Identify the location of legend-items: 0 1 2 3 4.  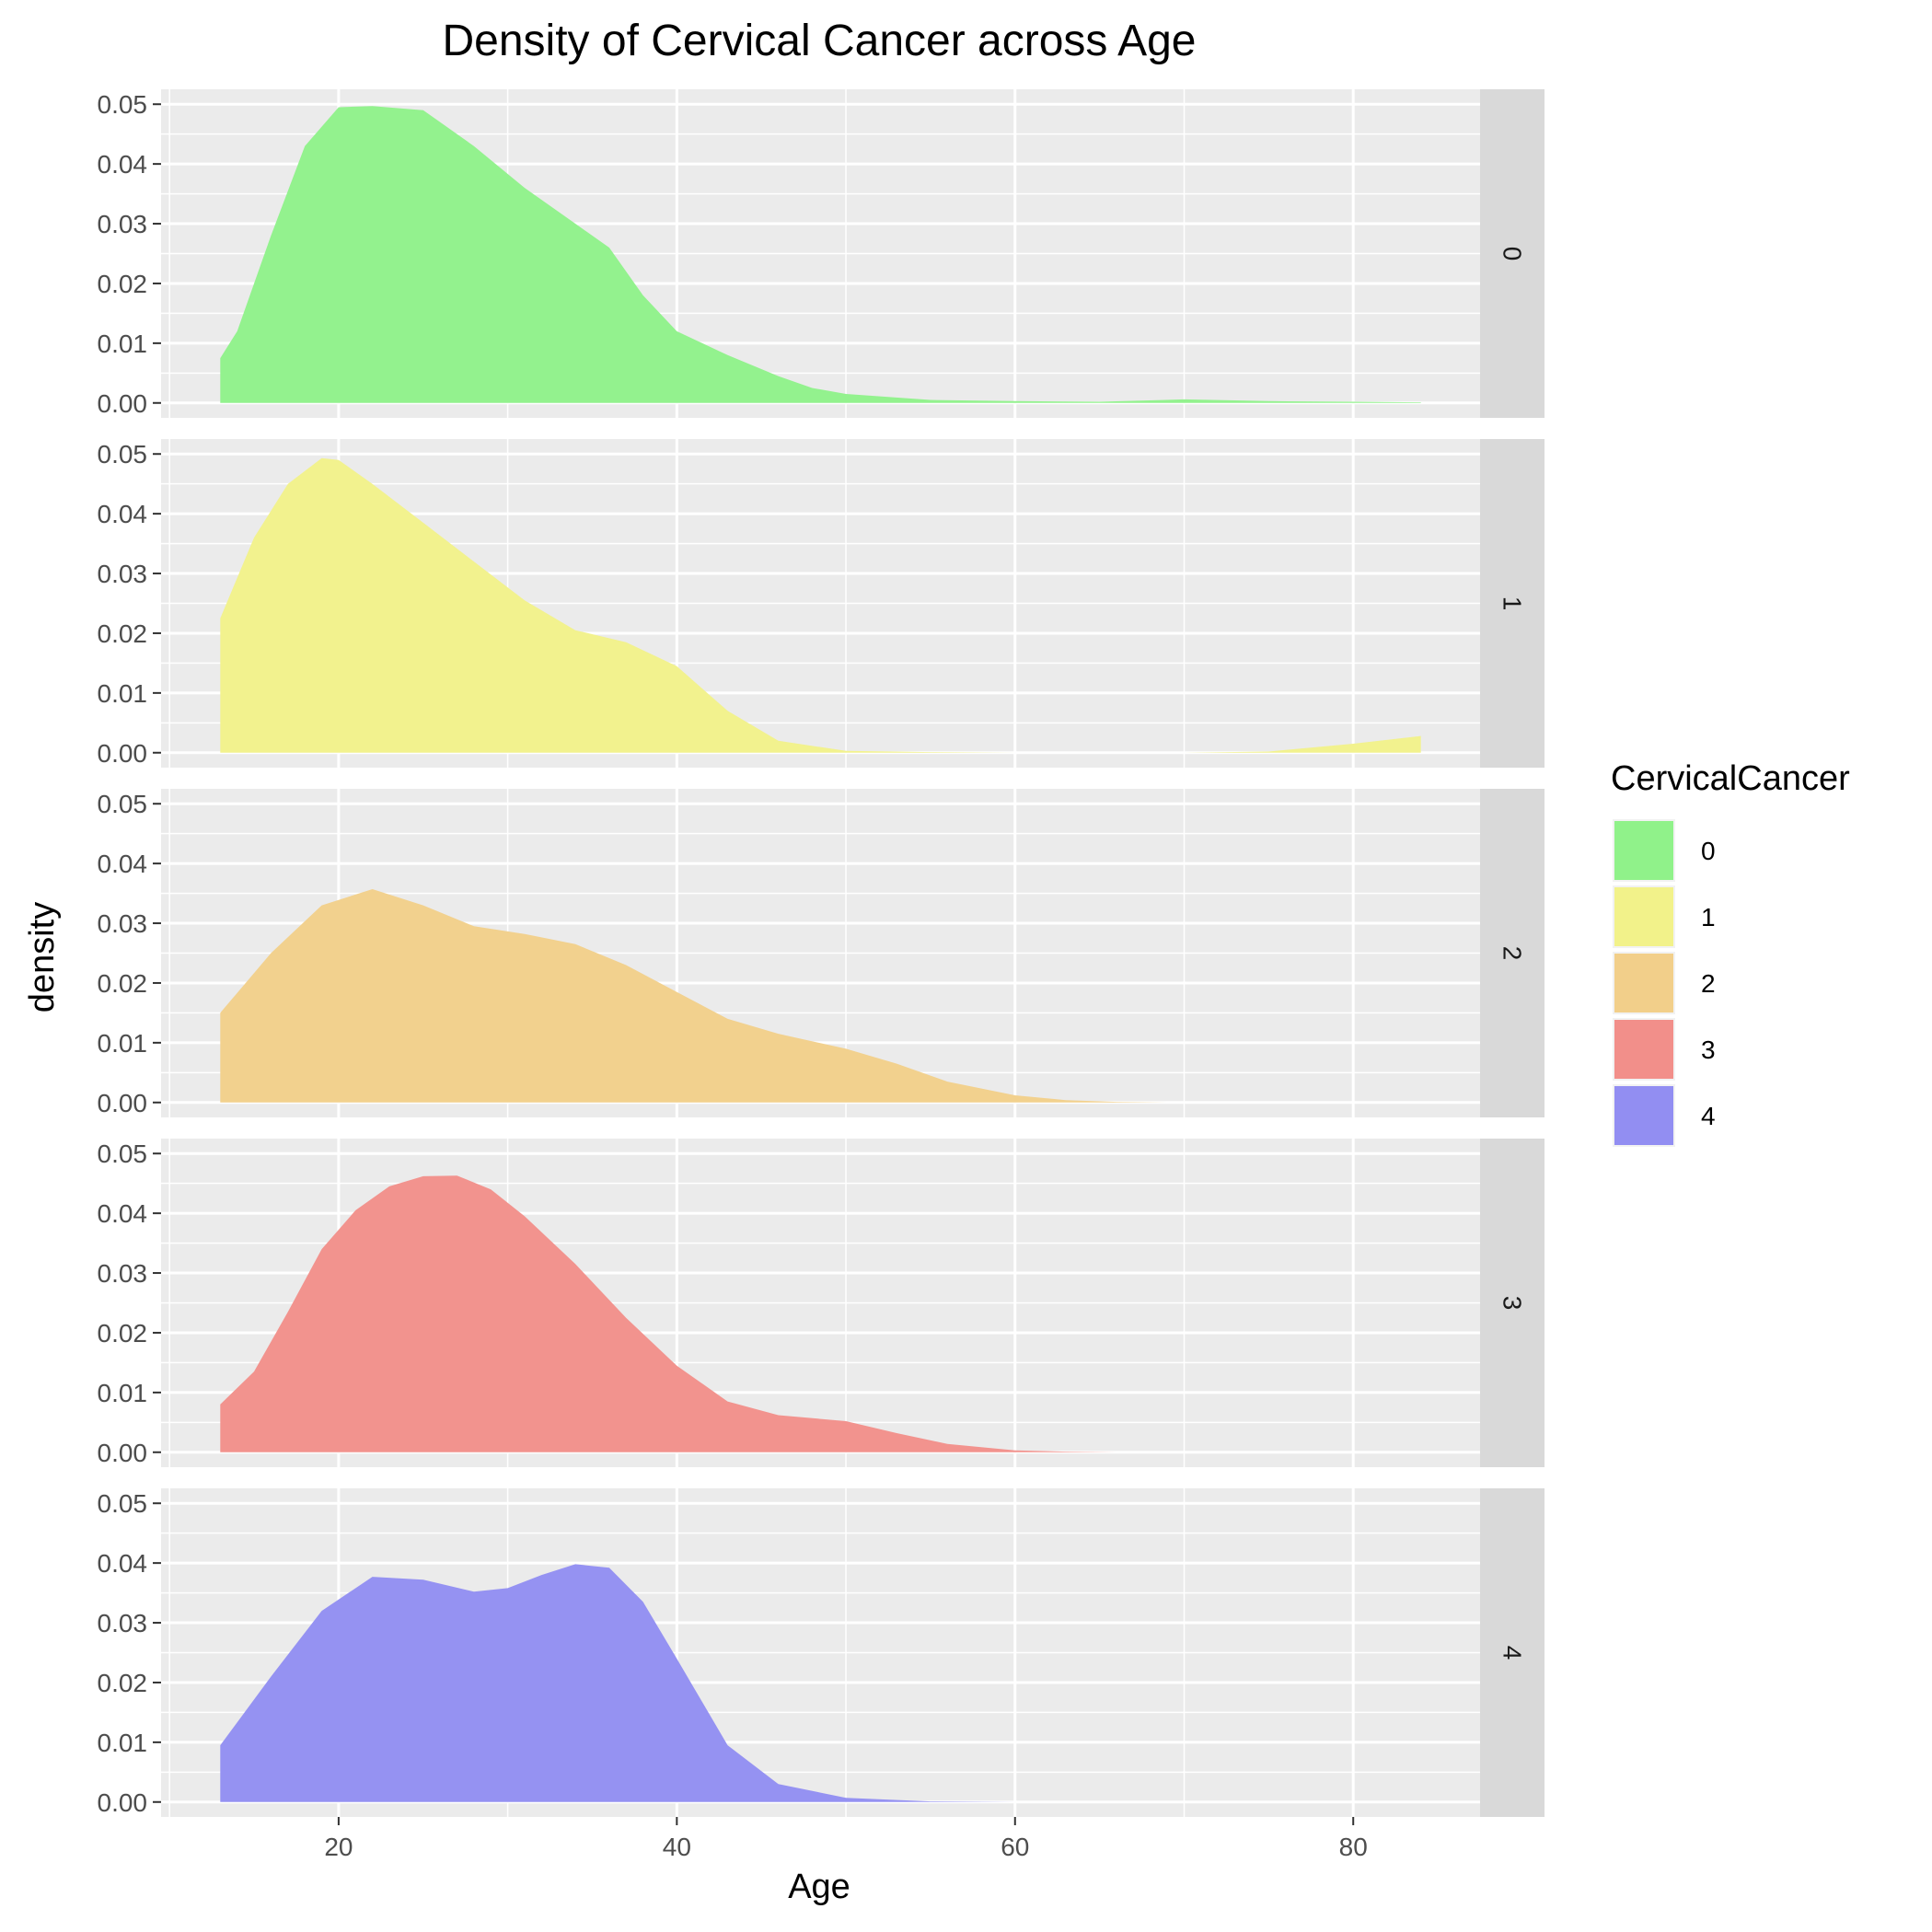
(1665, 983).